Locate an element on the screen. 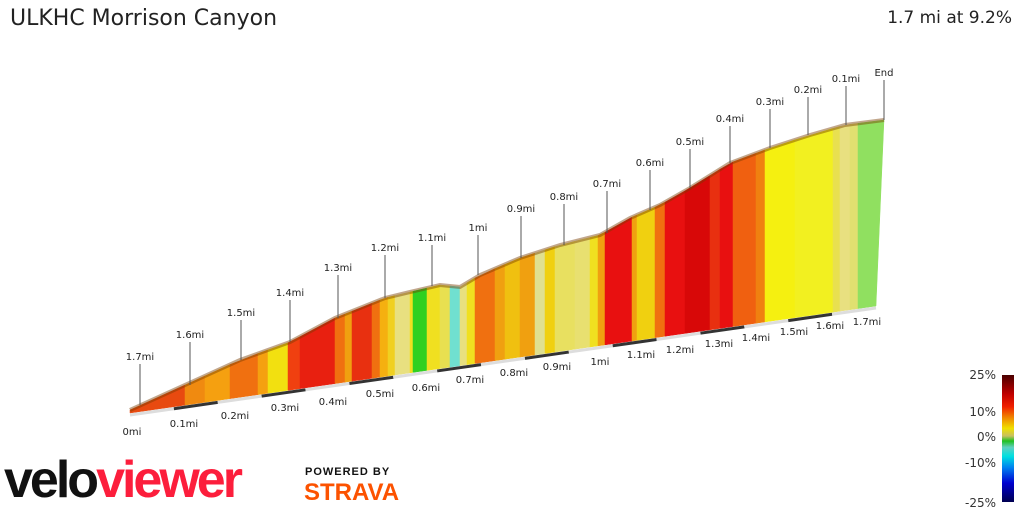  top-distance-label: 1.7mi is located at coordinates (140, 357).